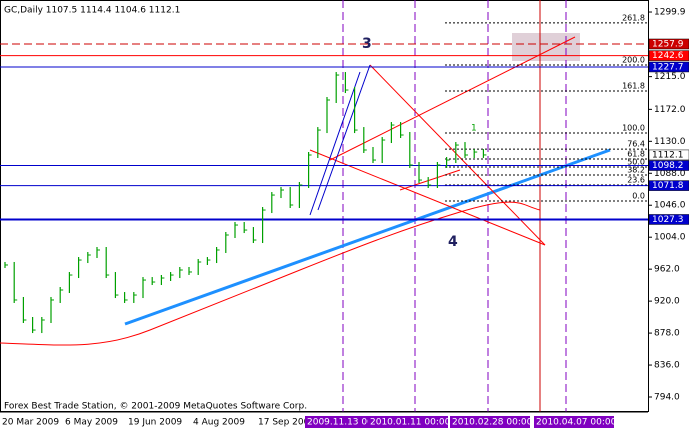 Image resolution: width=689 pixels, height=437 pixels. I want to click on level-label: 1227.7, so click(668, 67).